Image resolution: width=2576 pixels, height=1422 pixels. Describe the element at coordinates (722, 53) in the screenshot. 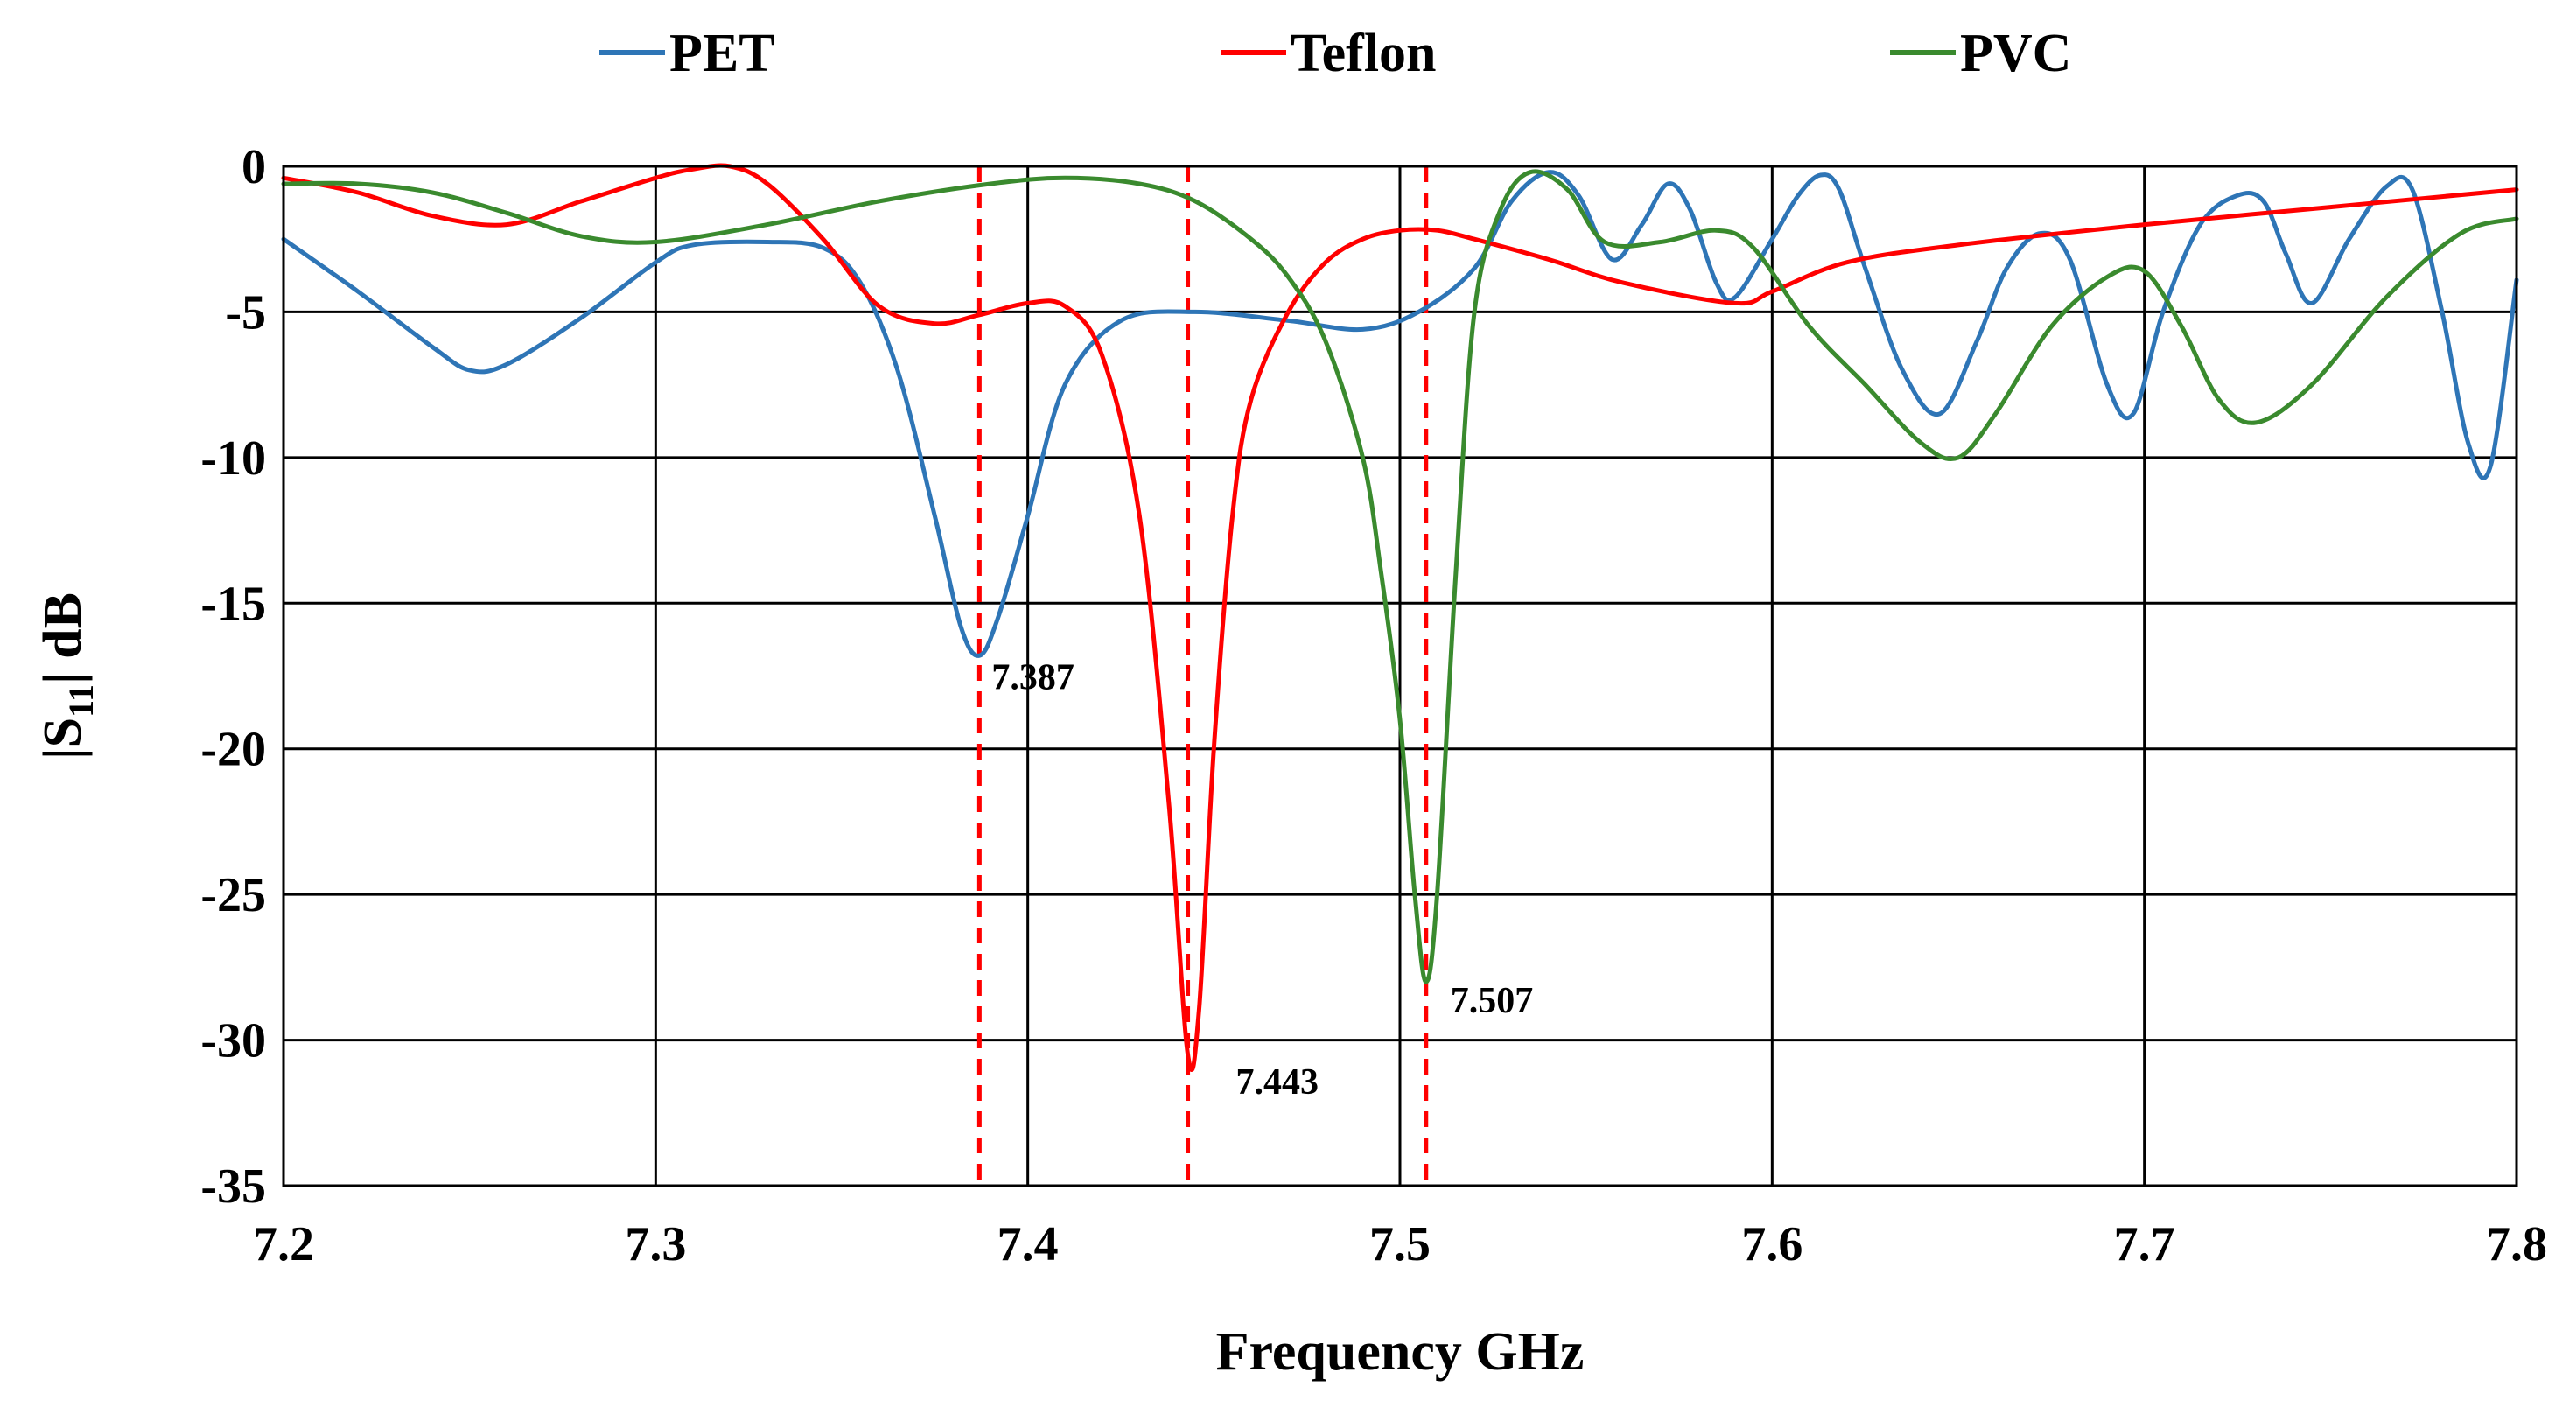

I see `legend-label: PET` at that location.